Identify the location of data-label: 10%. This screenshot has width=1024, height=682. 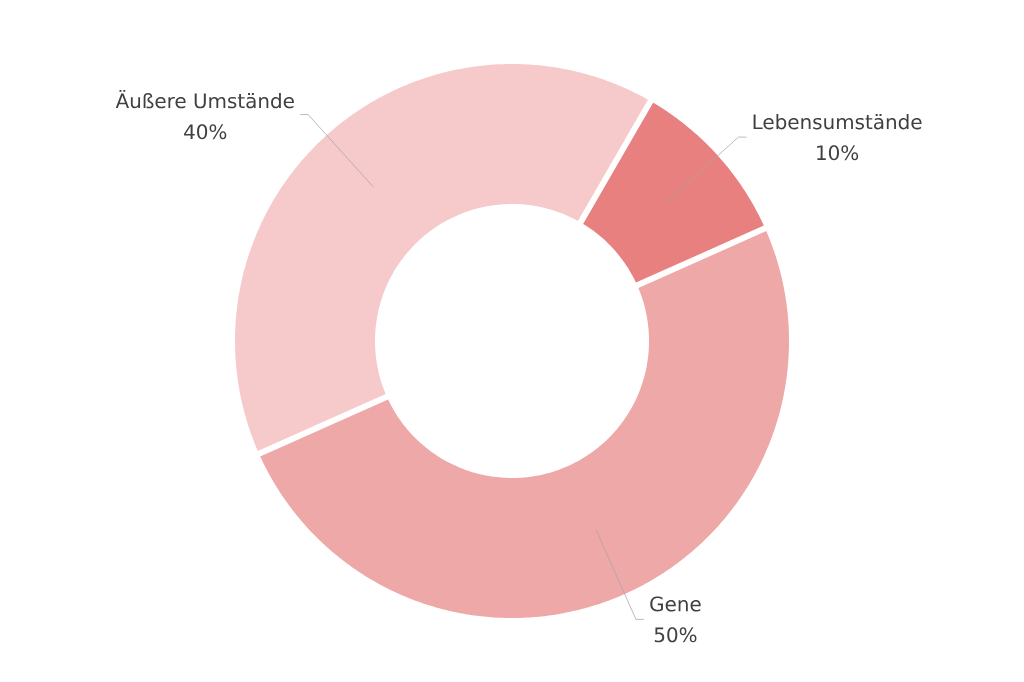
(838, 153).